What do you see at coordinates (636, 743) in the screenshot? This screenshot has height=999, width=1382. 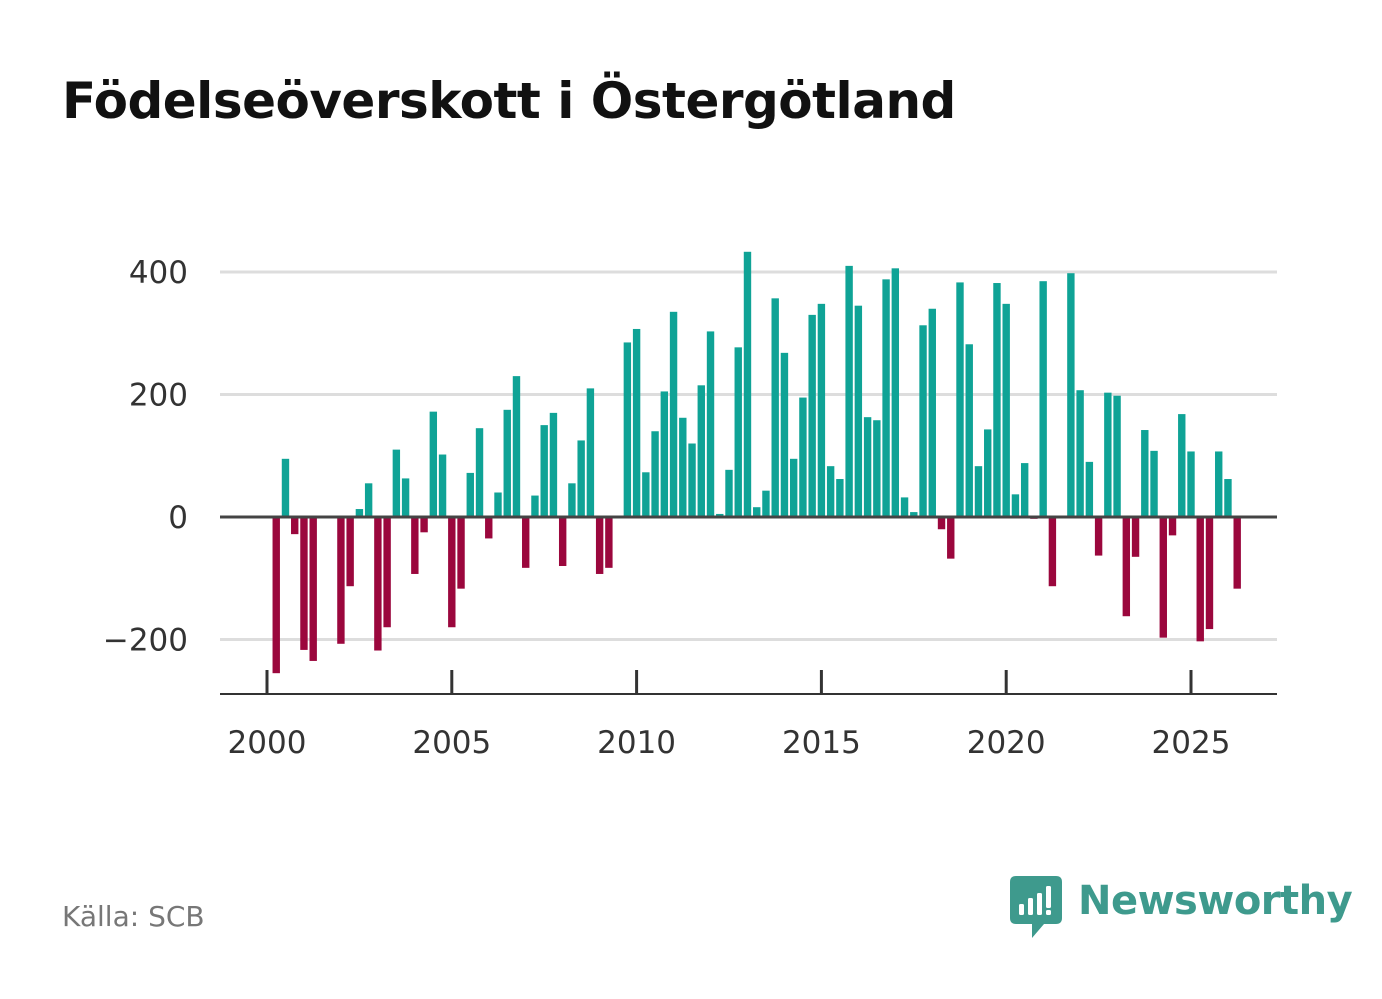 I see `x-tick-label: 2010` at bounding box center [636, 743].